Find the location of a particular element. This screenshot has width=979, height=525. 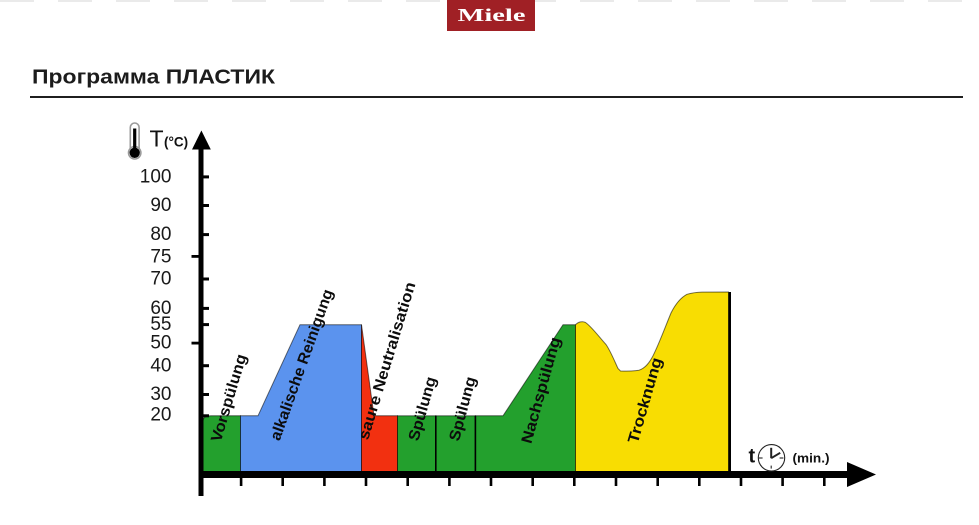

svg-text: (°C) is located at coordinates (176, 141).